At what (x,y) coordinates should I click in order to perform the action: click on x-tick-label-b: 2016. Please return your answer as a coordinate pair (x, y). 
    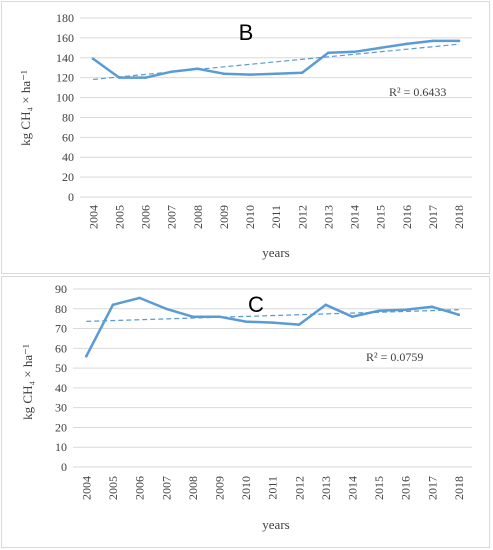
    Looking at the image, I should click on (407, 217).